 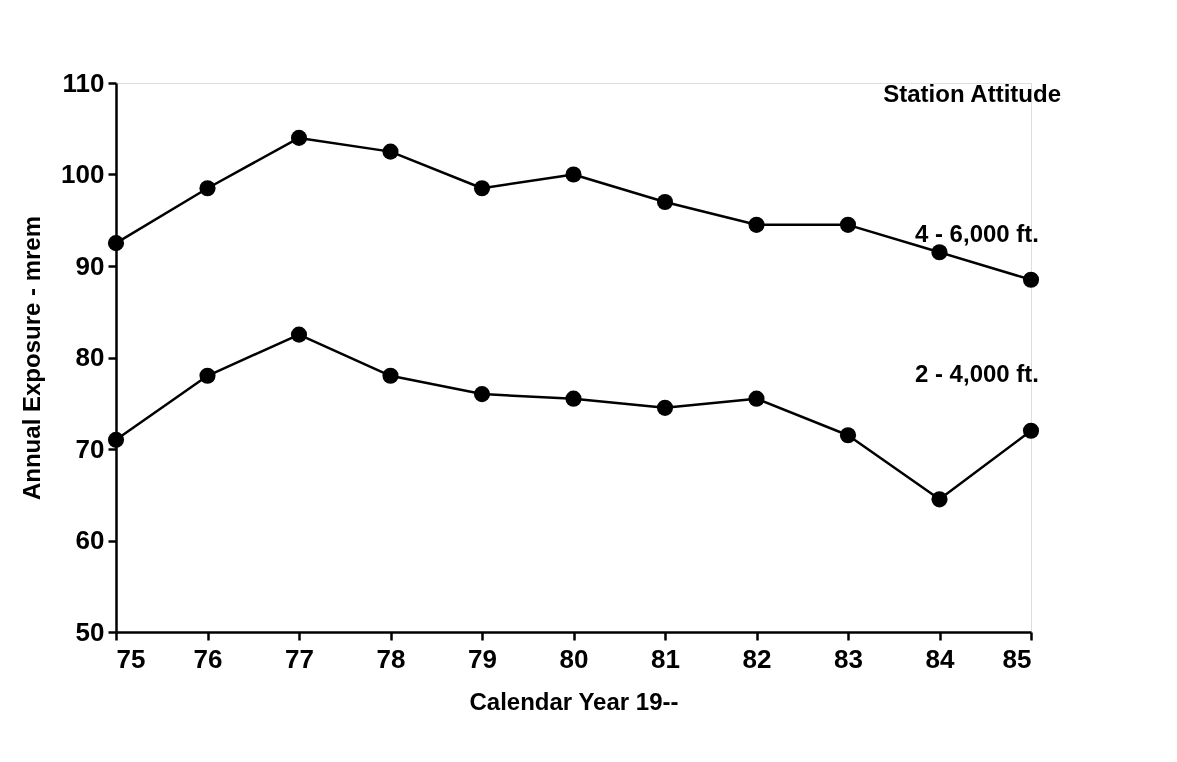 What do you see at coordinates (299, 658) in the screenshot?
I see `x-tick-label: 77` at bounding box center [299, 658].